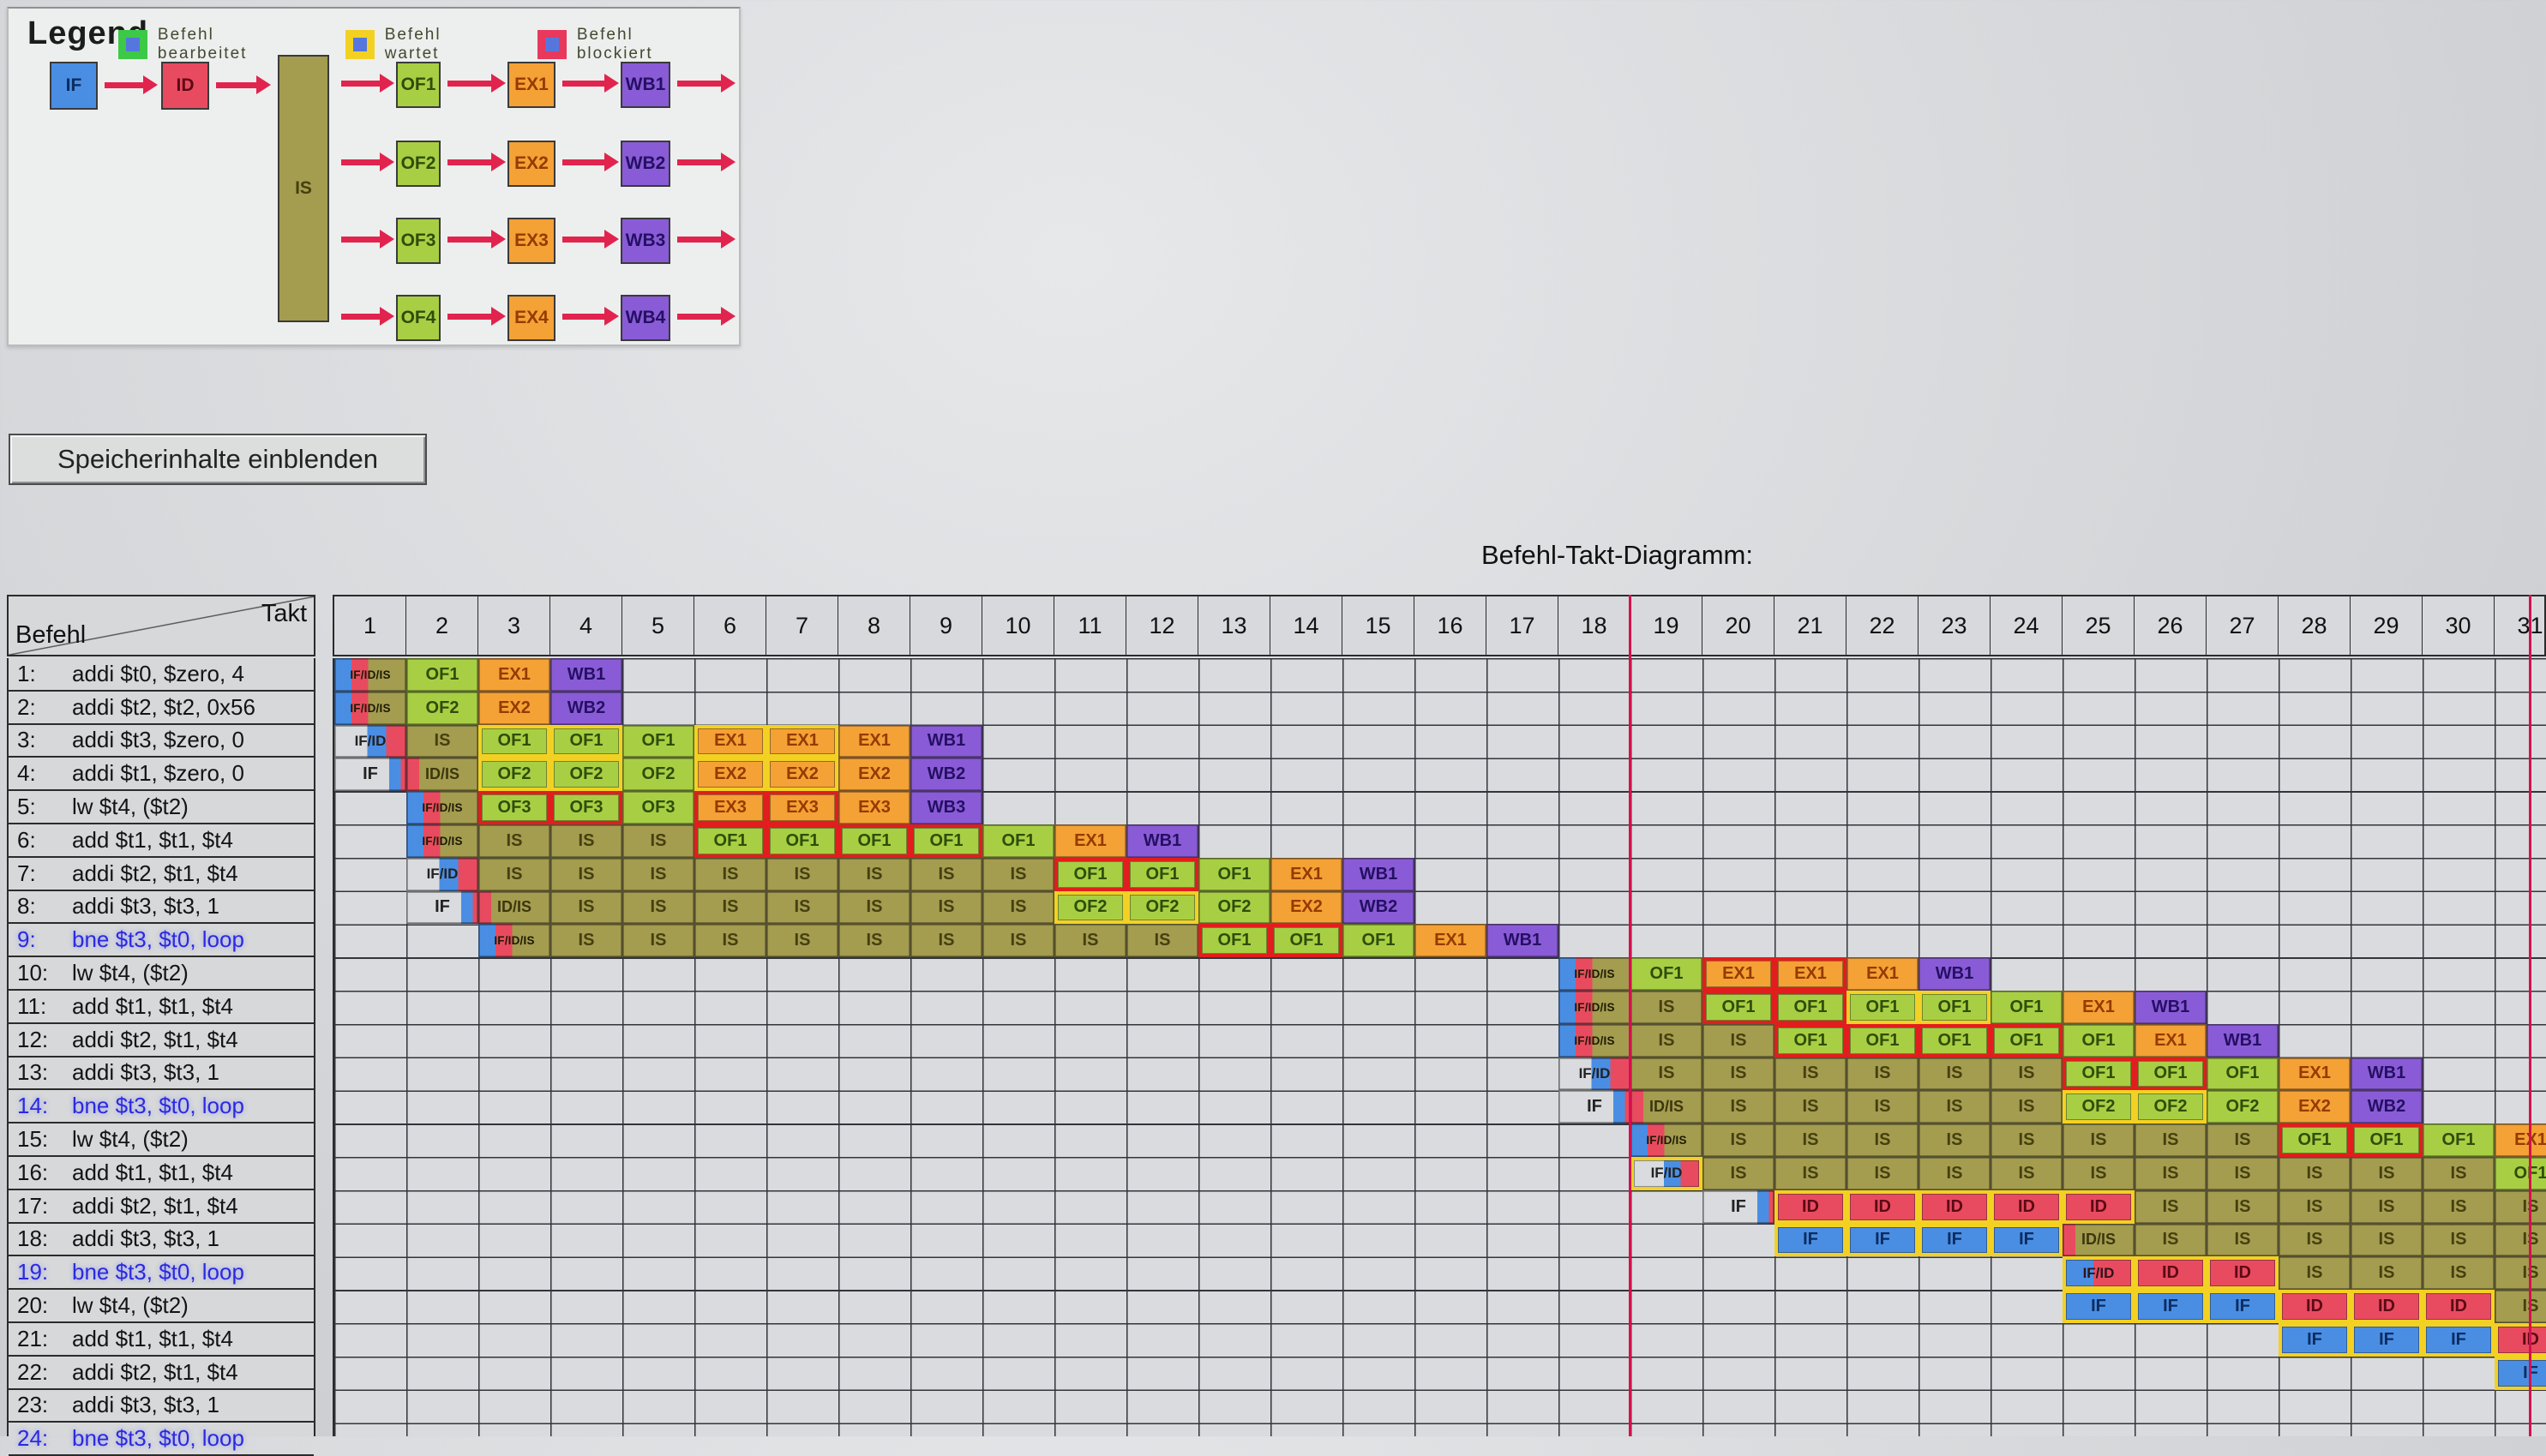 The image size is (2546, 1456). I want to click on instruction-number: 1:, so click(27, 673).